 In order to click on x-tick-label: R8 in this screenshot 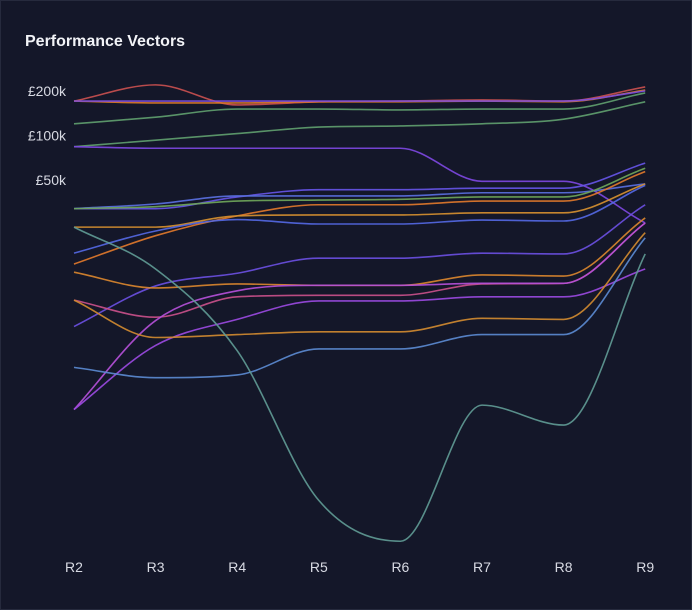, I will do `click(564, 567)`.